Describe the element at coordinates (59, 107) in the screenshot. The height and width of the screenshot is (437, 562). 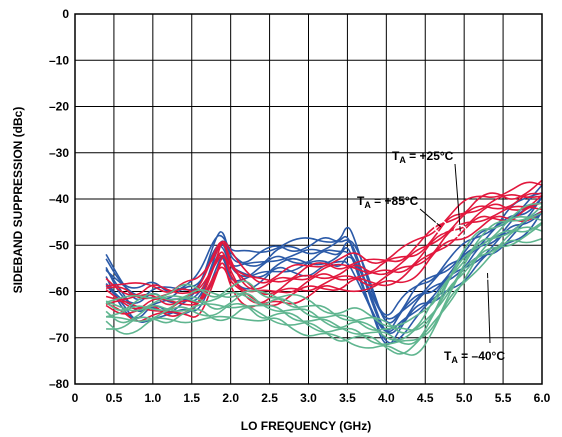
I see `y-tick-label: –20` at that location.